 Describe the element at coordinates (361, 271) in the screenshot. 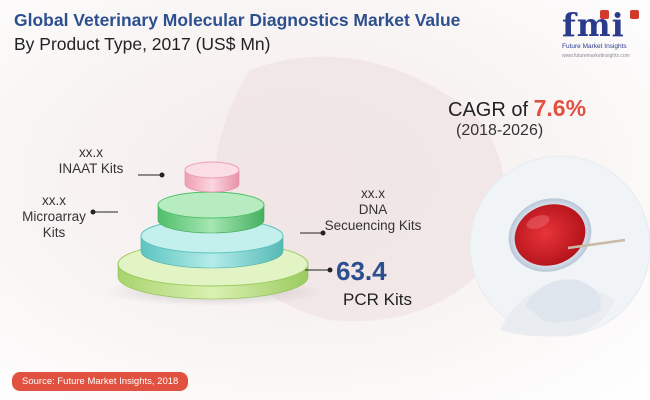

I see `label-pcr-value: 63.4` at that location.